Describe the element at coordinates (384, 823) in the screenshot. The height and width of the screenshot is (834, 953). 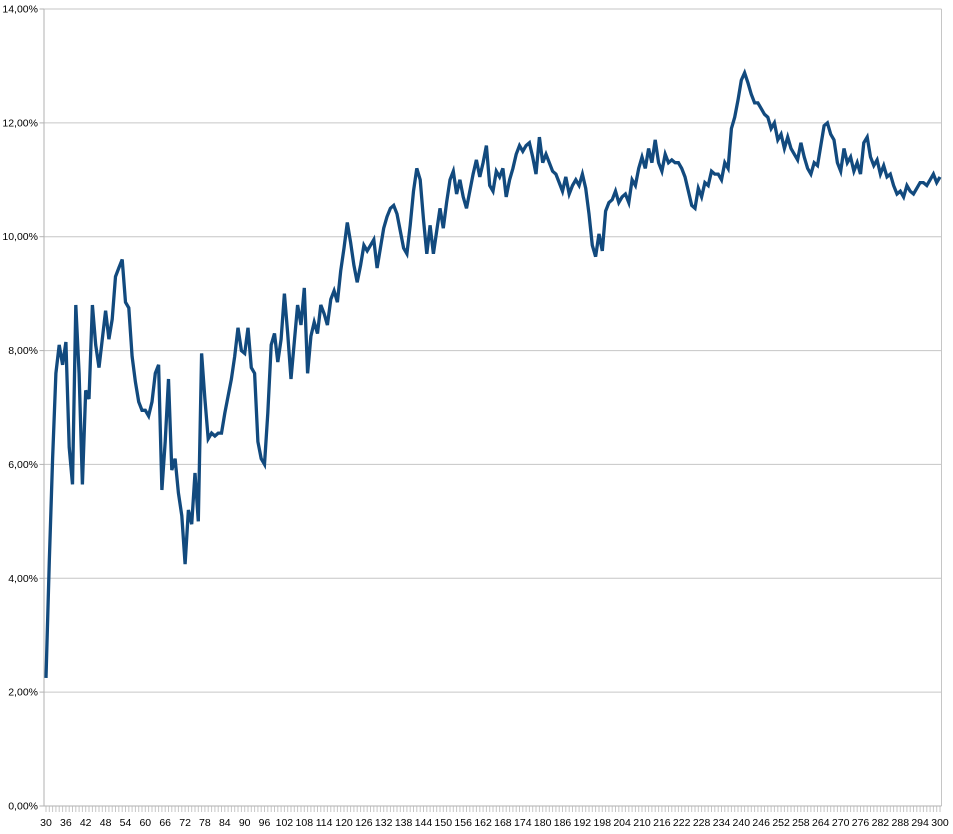
I see `x-axis-label: 132` at that location.